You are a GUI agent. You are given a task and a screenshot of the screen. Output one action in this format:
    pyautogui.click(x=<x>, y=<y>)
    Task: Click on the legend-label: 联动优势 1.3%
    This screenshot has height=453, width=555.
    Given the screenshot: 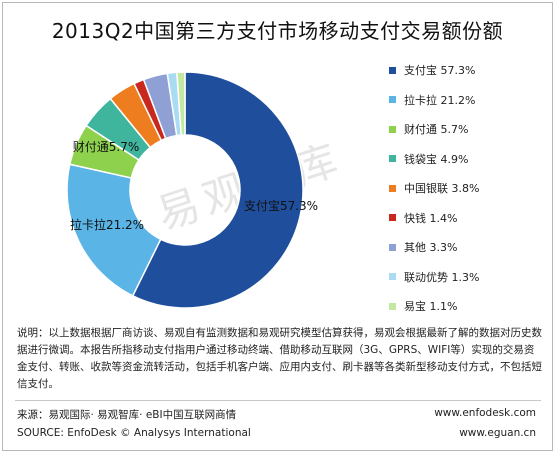 What is the action you would take?
    pyautogui.click(x=442, y=277)
    